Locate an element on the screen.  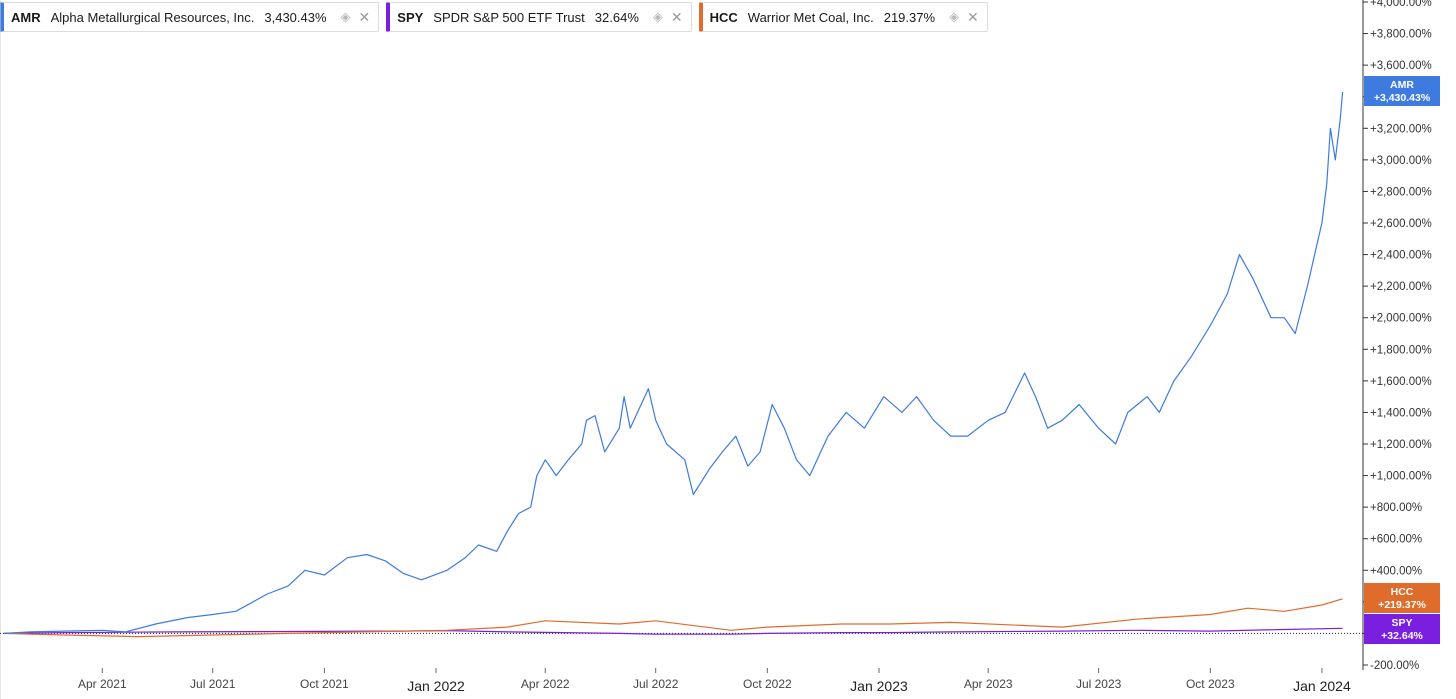
last-value-tag-amr: AMR+3,430.43% is located at coordinates (1402, 91).